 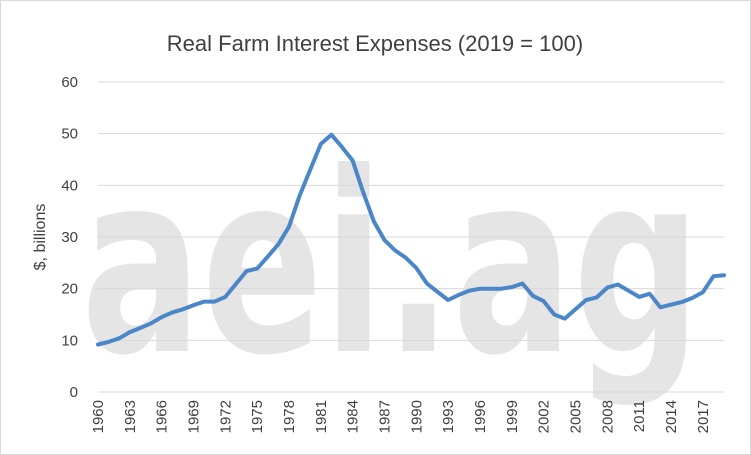 What do you see at coordinates (671, 416) in the screenshot?
I see `x-tick-label: 2014` at bounding box center [671, 416].